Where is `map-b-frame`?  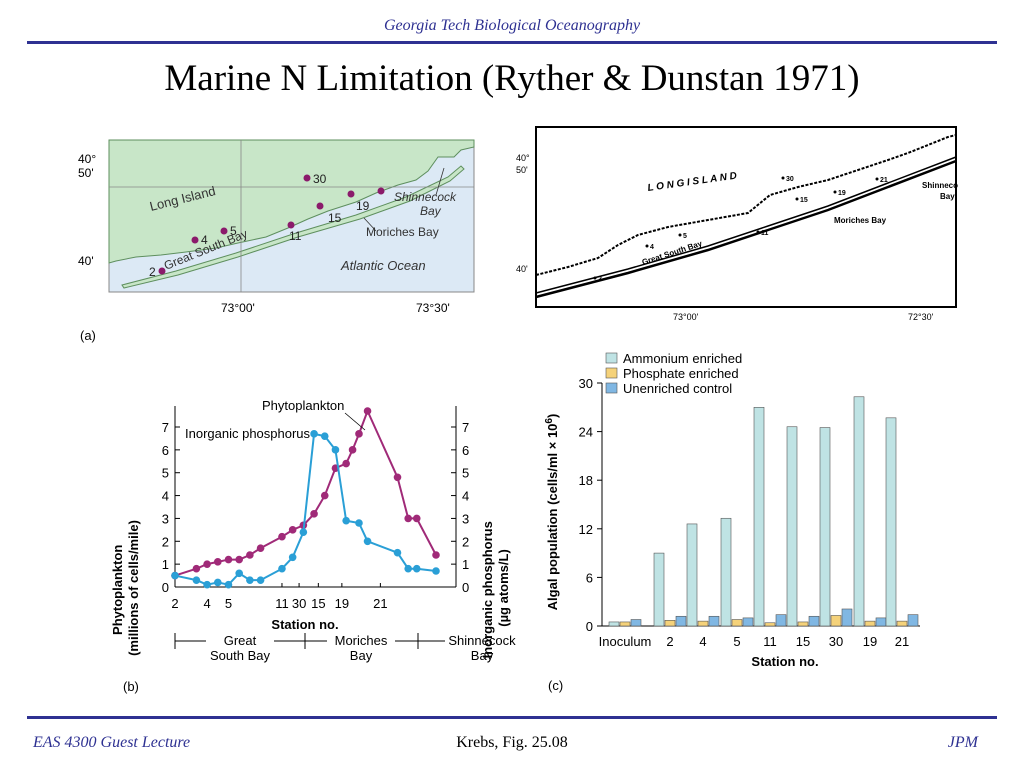 map-b-frame is located at coordinates (746, 217).